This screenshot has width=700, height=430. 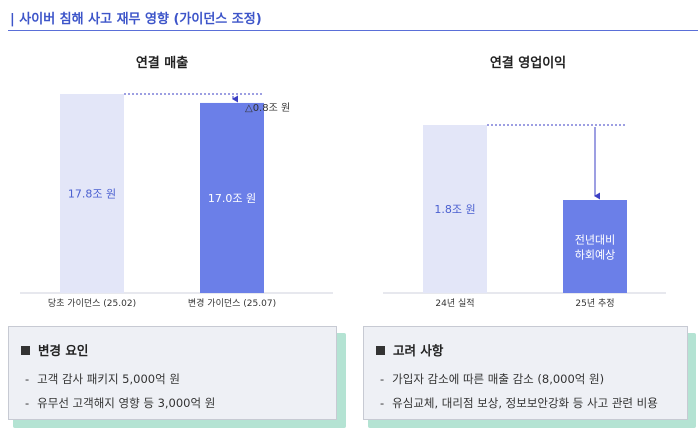 I want to click on data-label: 하회예상, so click(x=595, y=255).